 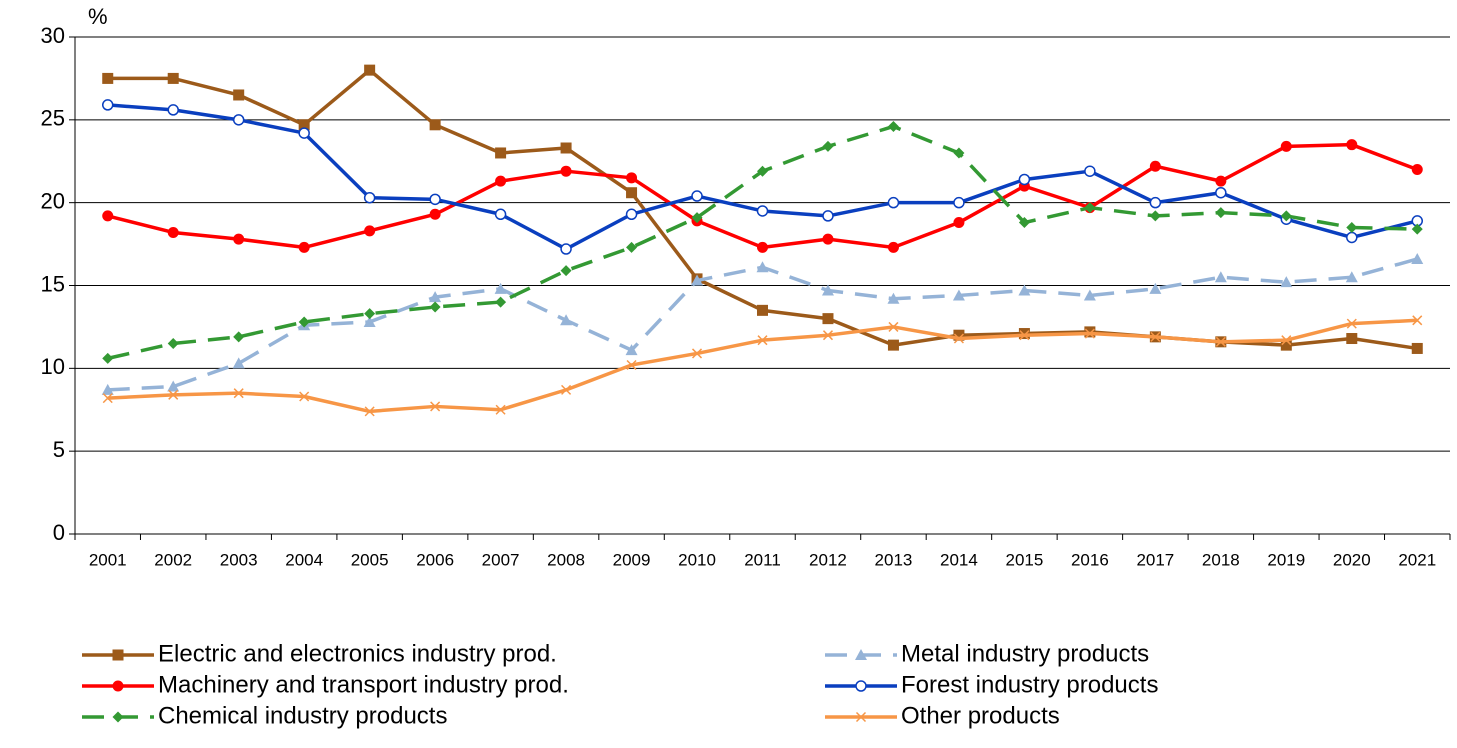 What do you see at coordinates (697, 559) in the screenshot?
I see `x-tick-label: 2010` at bounding box center [697, 559].